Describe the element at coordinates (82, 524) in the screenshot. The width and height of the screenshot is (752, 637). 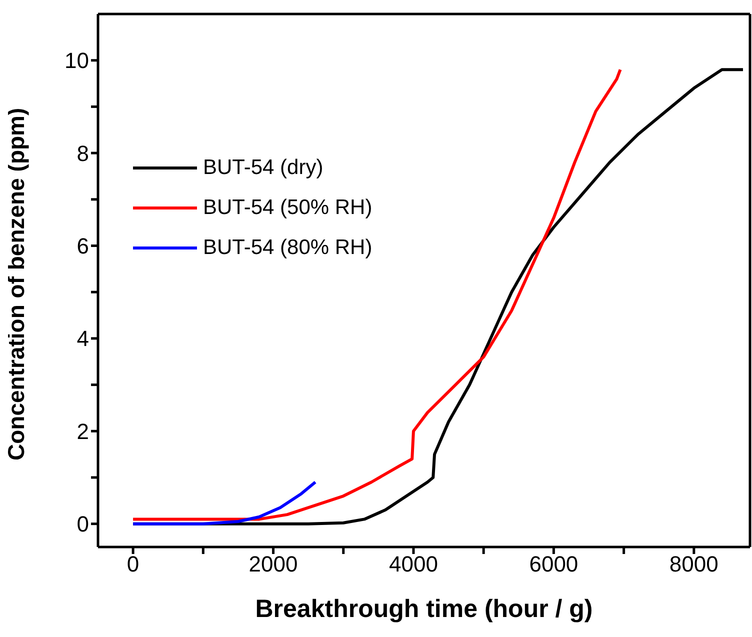
I see `y-tick-label: 0` at that location.